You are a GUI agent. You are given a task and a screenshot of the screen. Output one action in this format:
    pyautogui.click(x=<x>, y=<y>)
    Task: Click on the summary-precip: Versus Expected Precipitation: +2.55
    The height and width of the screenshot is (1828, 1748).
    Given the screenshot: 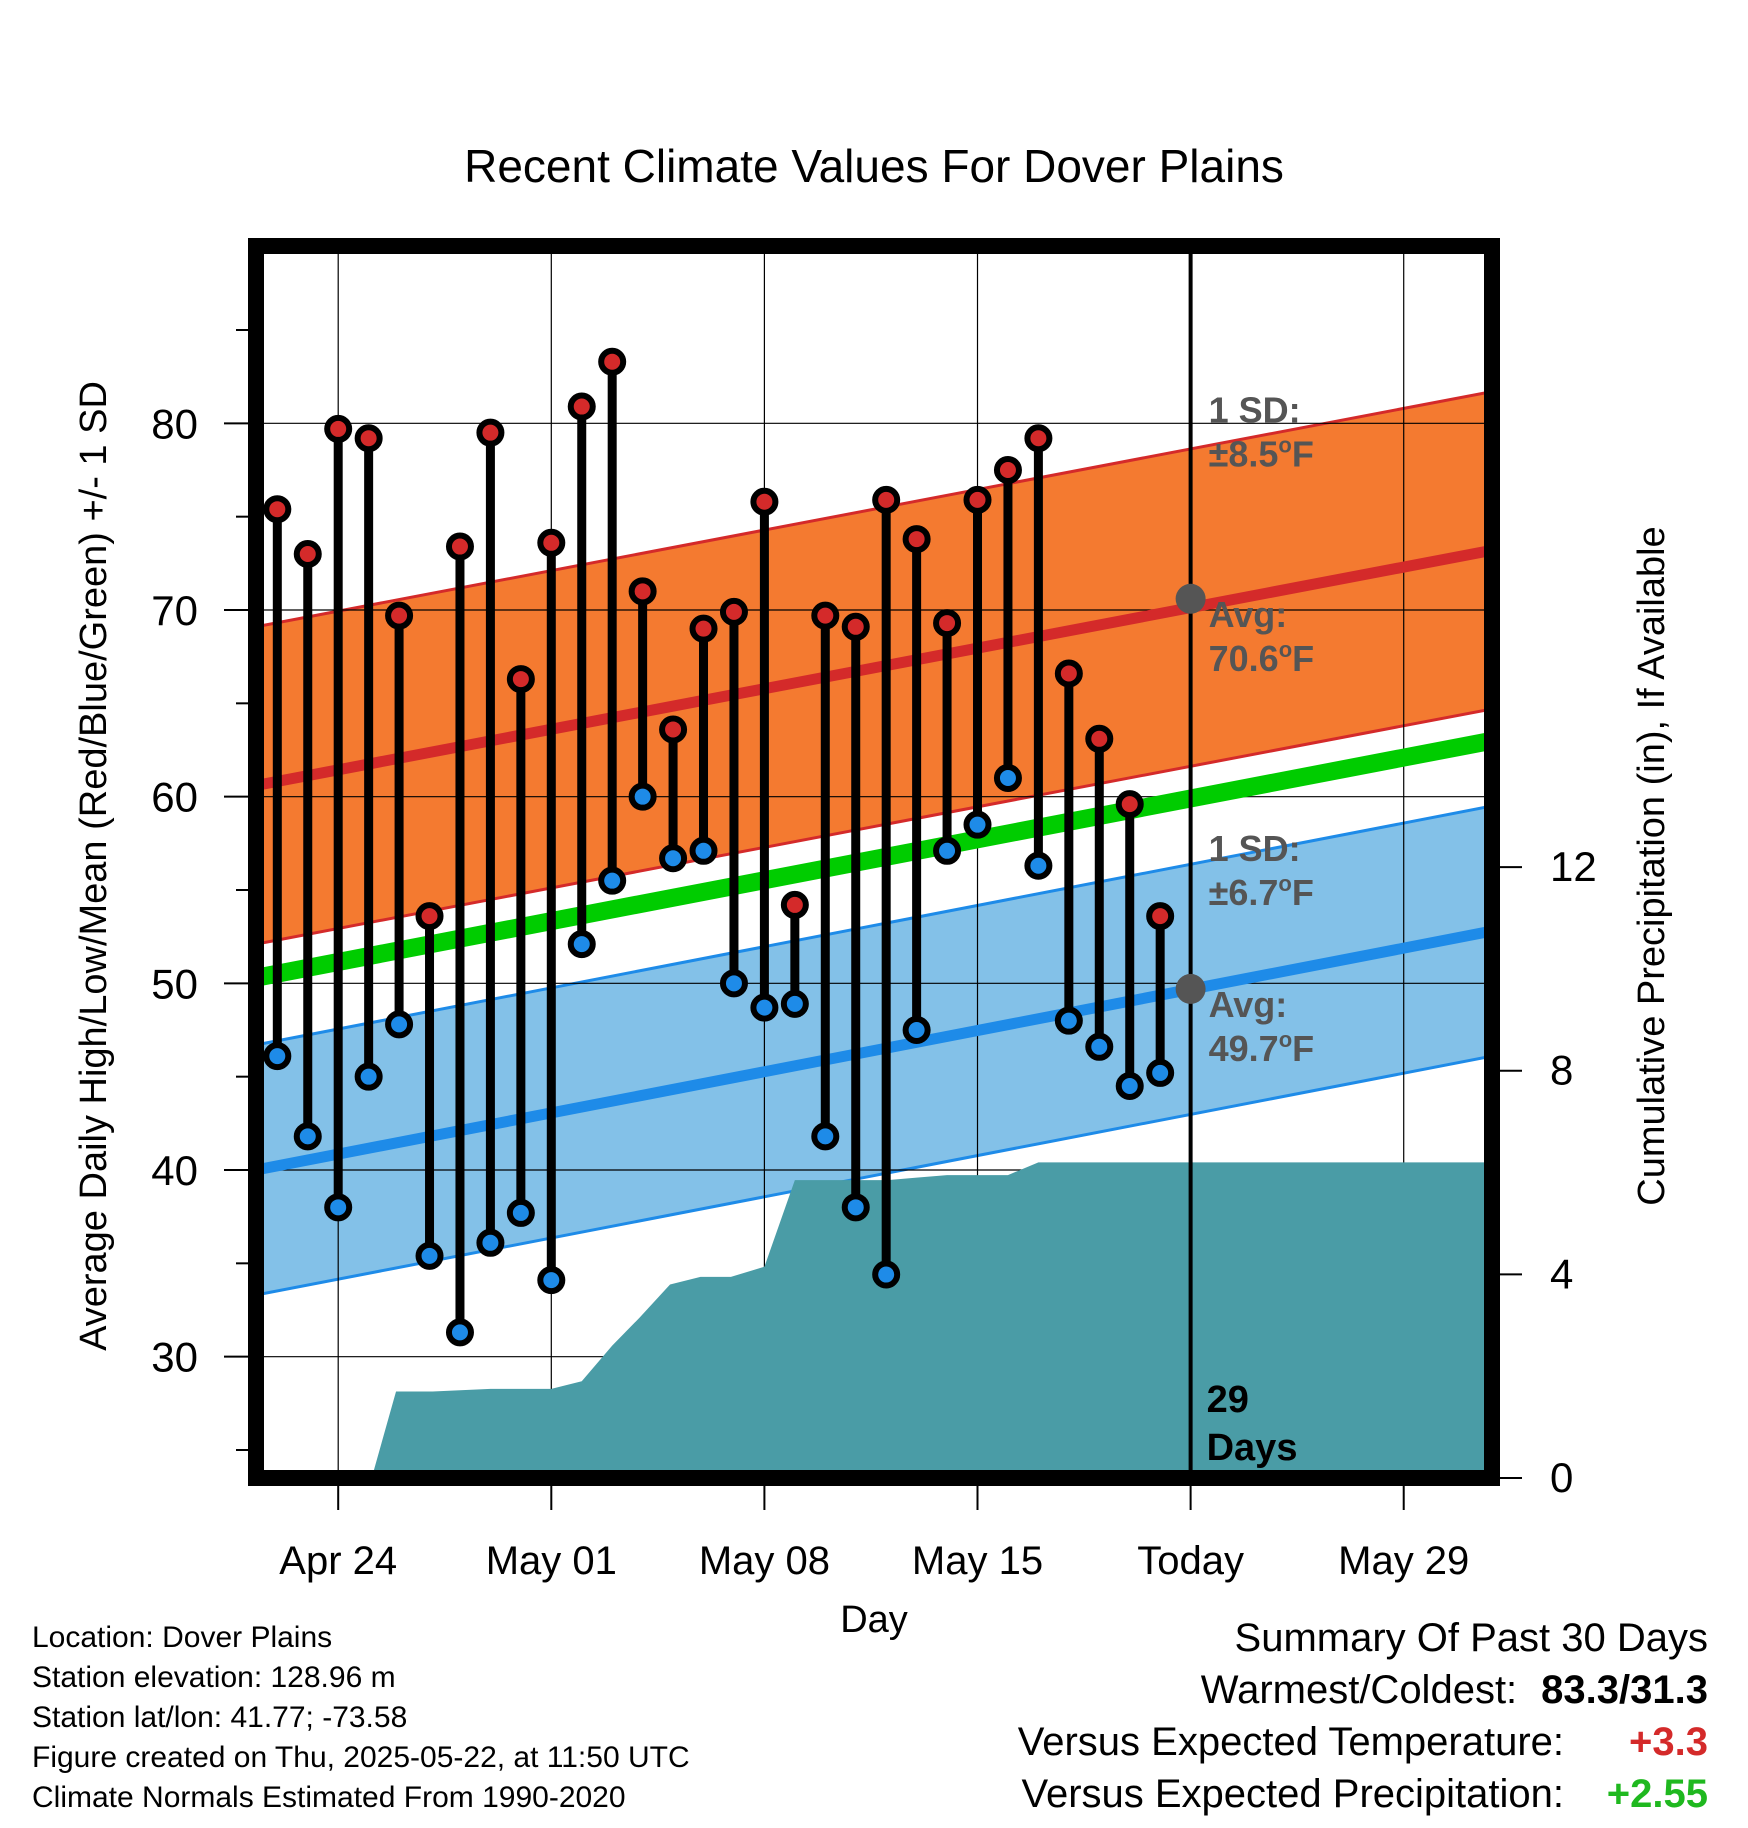 What is the action you would take?
    pyautogui.click(x=1363, y=1794)
    